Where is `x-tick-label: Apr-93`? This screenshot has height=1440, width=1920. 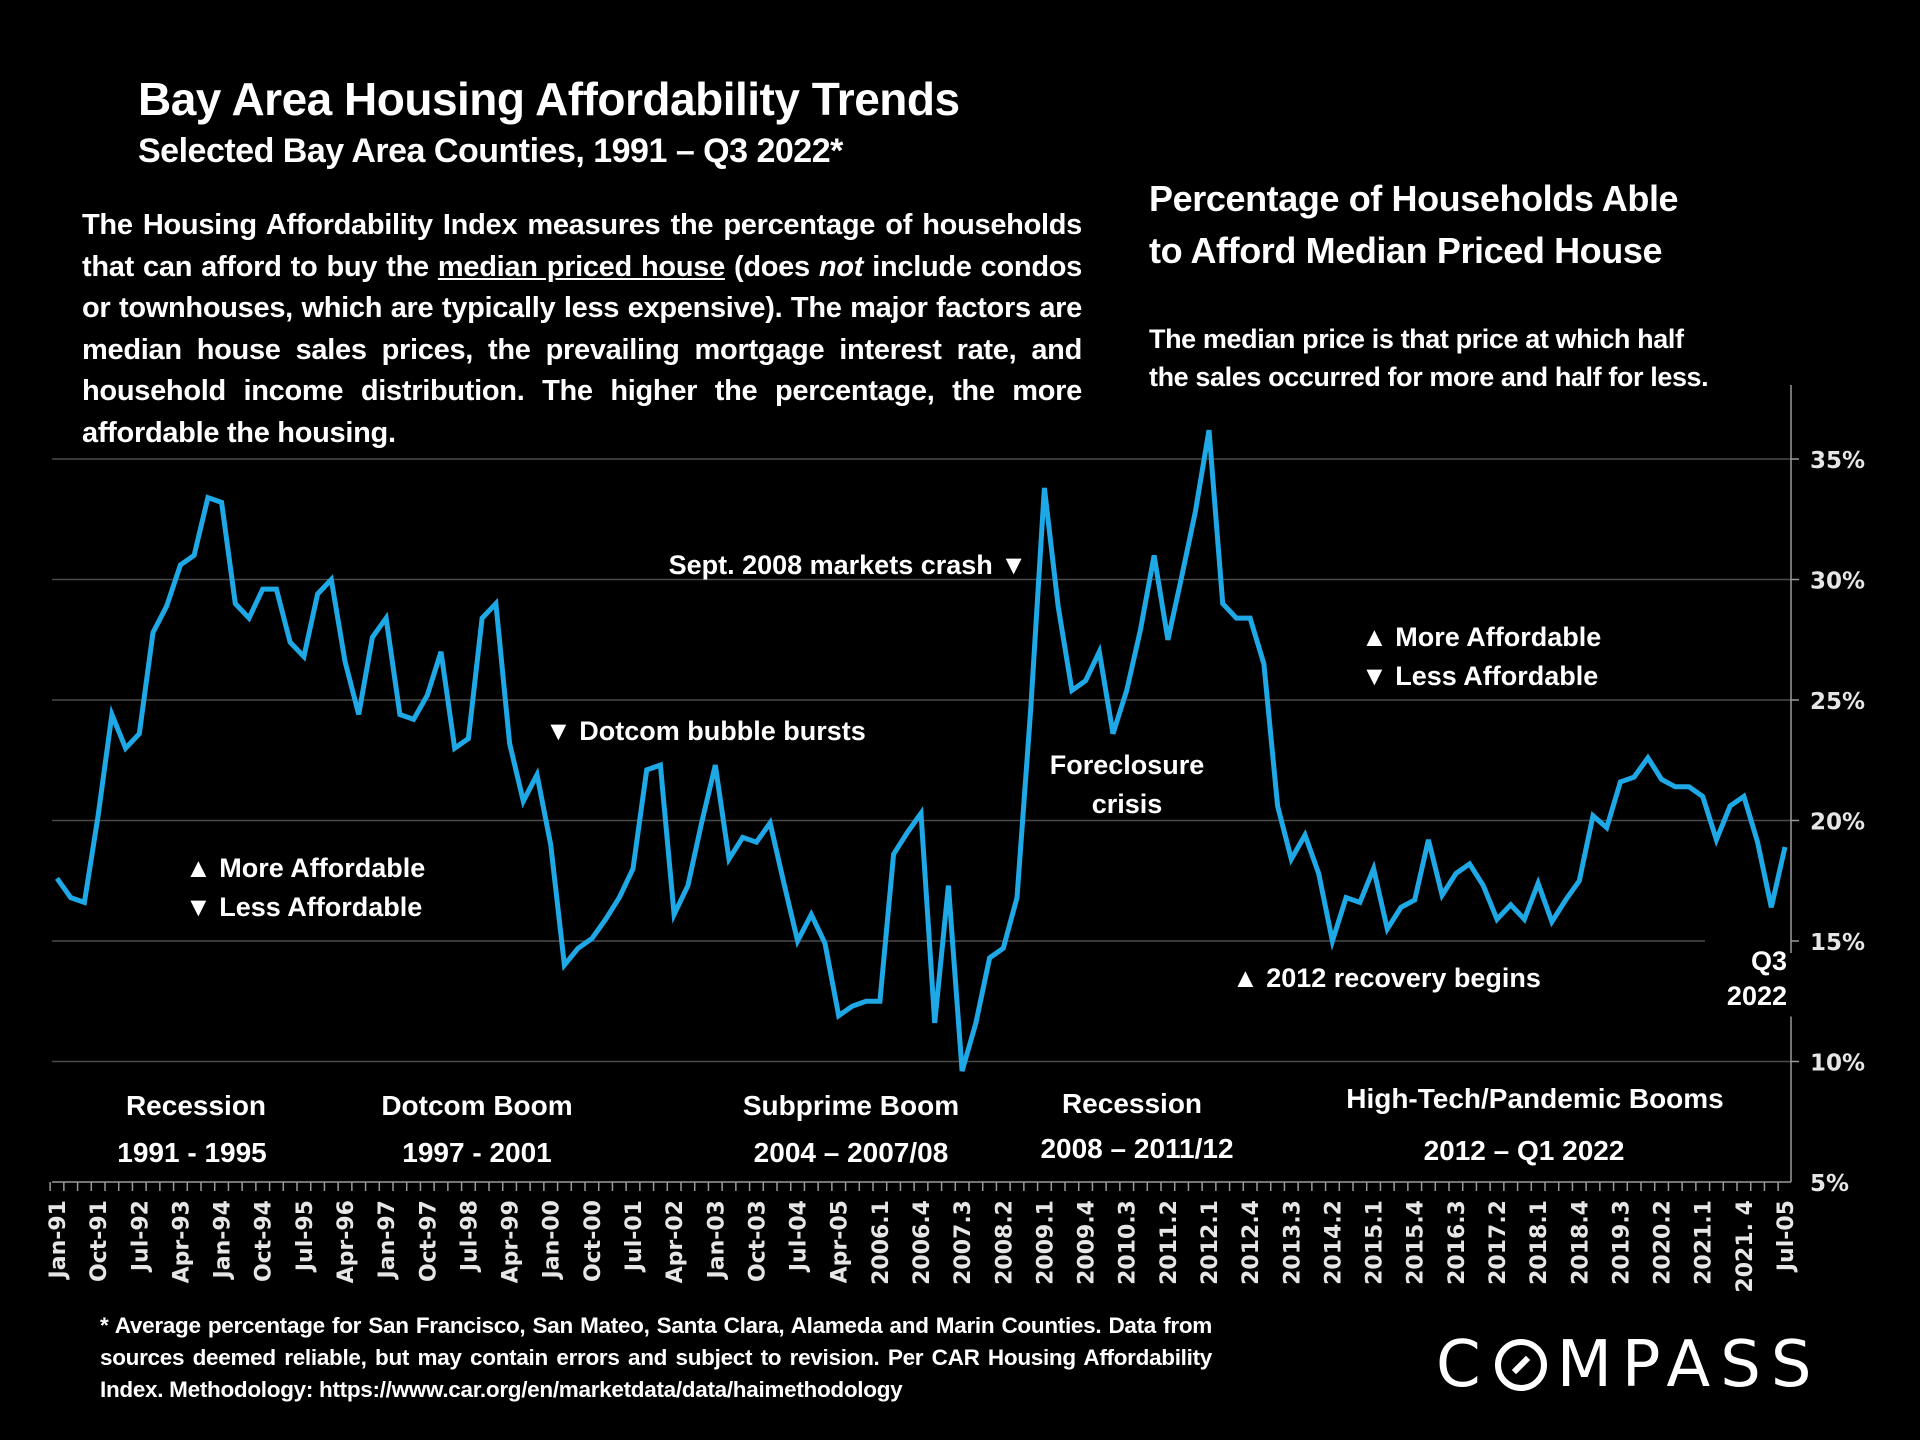 x-tick-label: Apr-93 is located at coordinates (181, 1241).